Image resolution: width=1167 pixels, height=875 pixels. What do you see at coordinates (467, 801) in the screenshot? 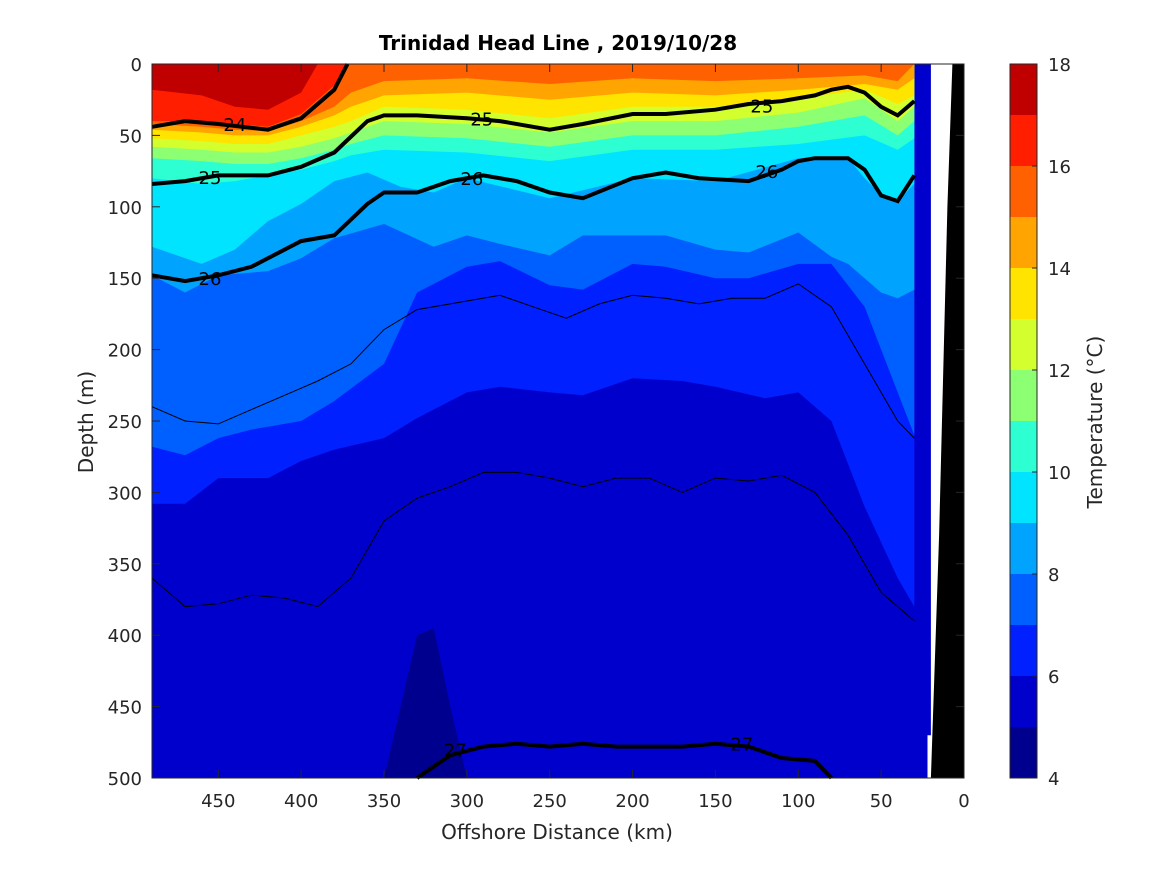
I see `x-tick-label: 300` at bounding box center [467, 801].